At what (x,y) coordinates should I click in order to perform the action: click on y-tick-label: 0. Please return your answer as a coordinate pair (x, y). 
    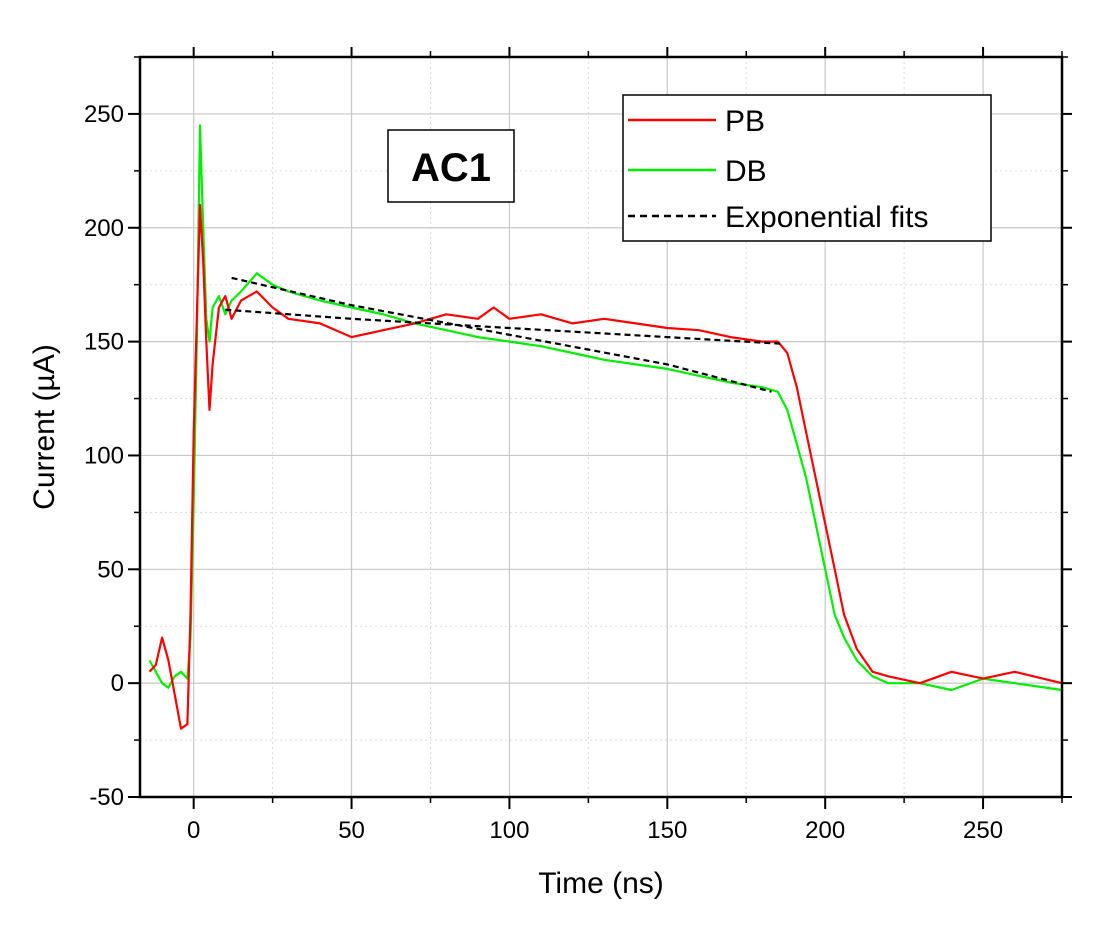
    Looking at the image, I should click on (117, 683).